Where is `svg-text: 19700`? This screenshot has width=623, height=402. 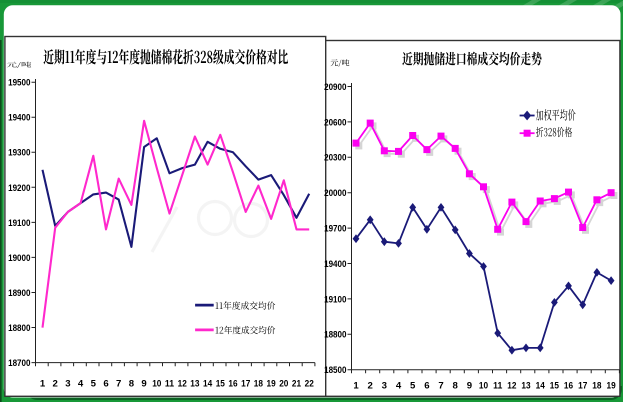 svg-text: 19700 is located at coordinates (335, 229).